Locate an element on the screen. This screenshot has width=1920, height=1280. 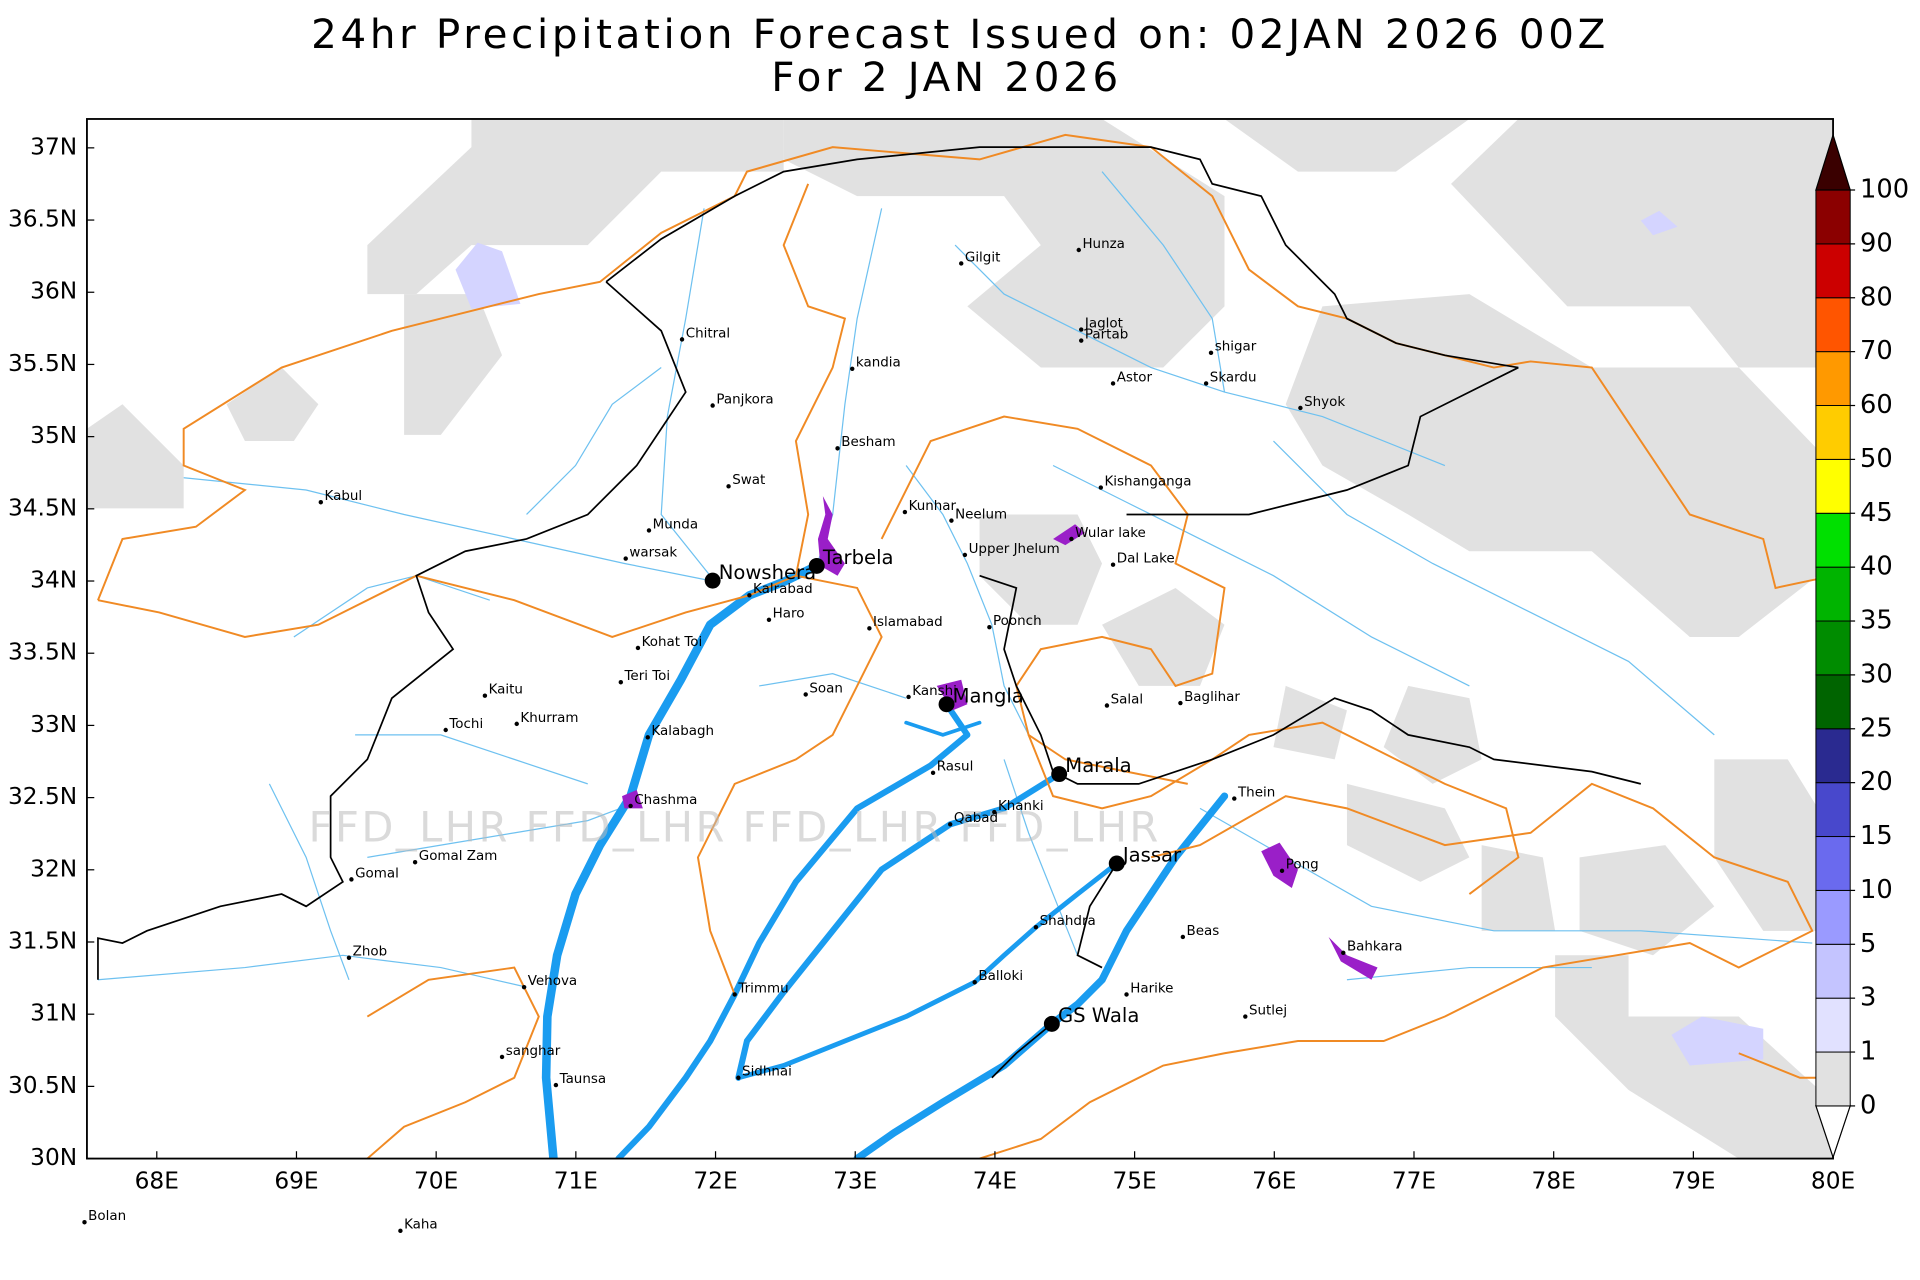
colorbar-label: 70 is located at coordinates (1876, 351).